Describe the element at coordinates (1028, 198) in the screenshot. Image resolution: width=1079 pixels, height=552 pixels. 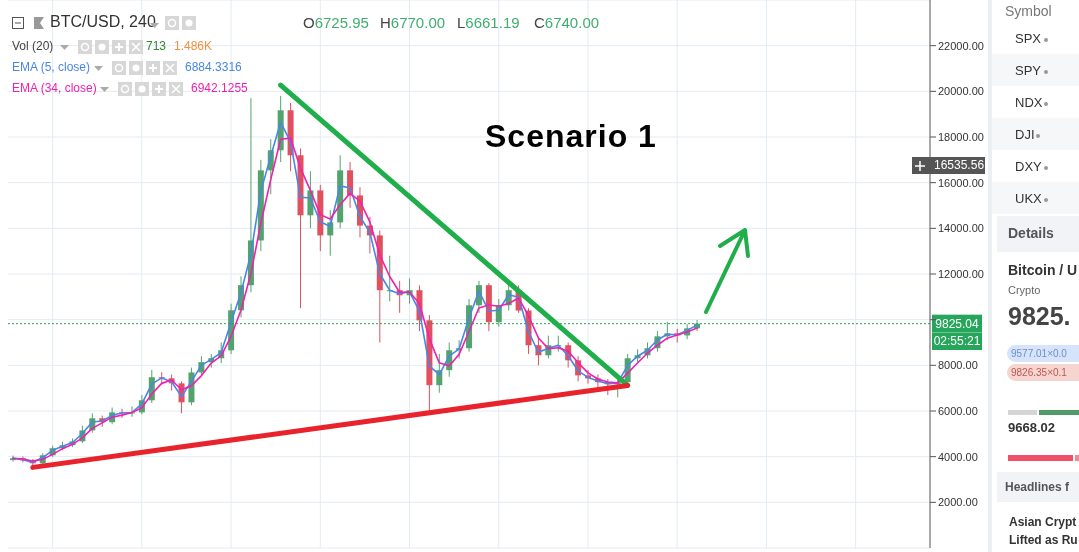
I see `text: UKX` at that location.